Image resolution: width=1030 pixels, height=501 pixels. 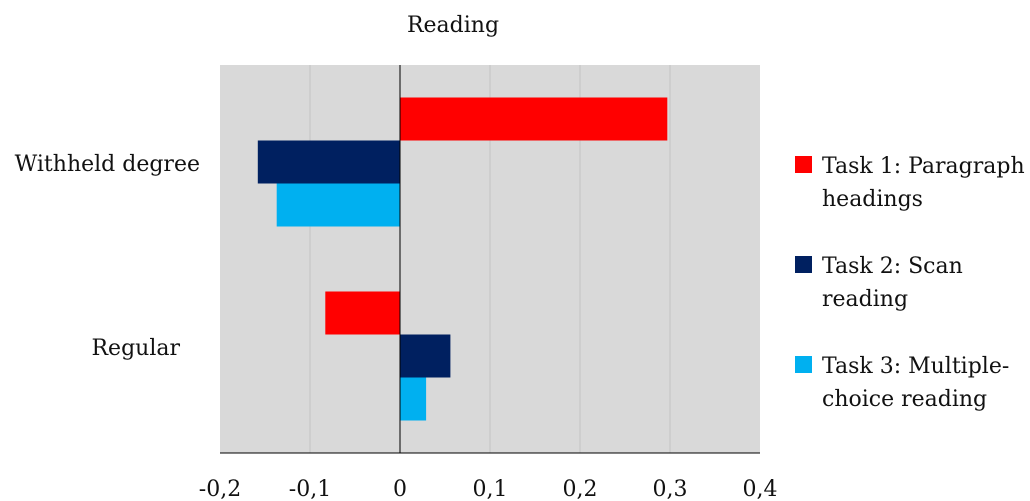 I want to click on legend-item-task-3: Task 3: Multiple- choice reading, so click(x=910, y=383).